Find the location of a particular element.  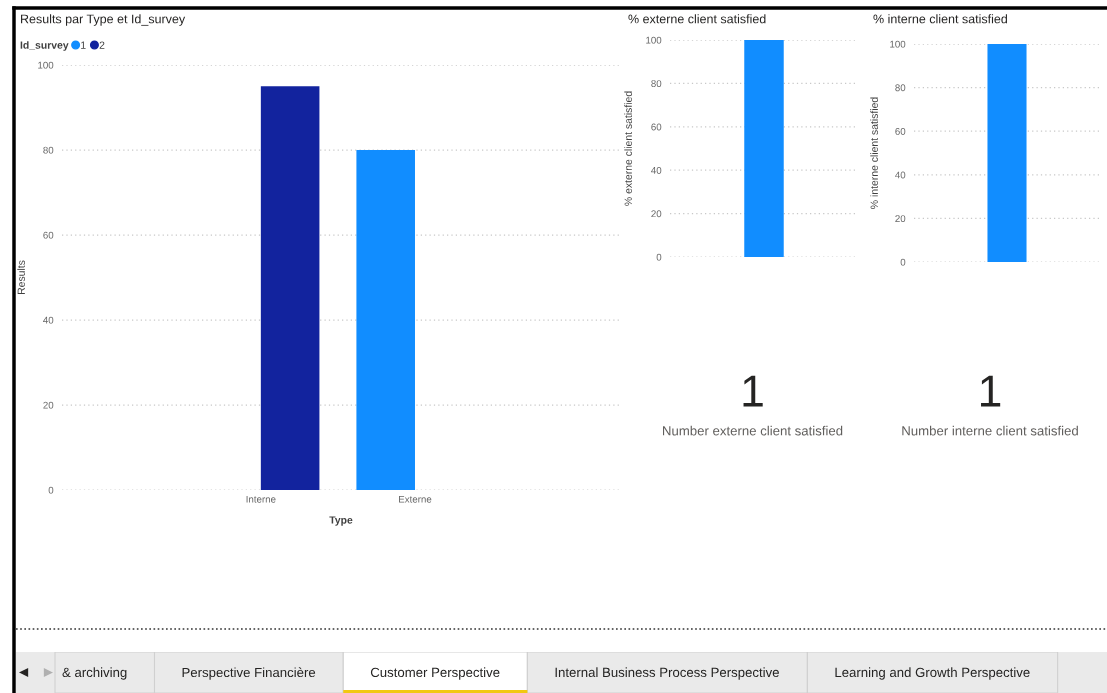

chart-title: % externe client satisfied is located at coordinates (697, 19).